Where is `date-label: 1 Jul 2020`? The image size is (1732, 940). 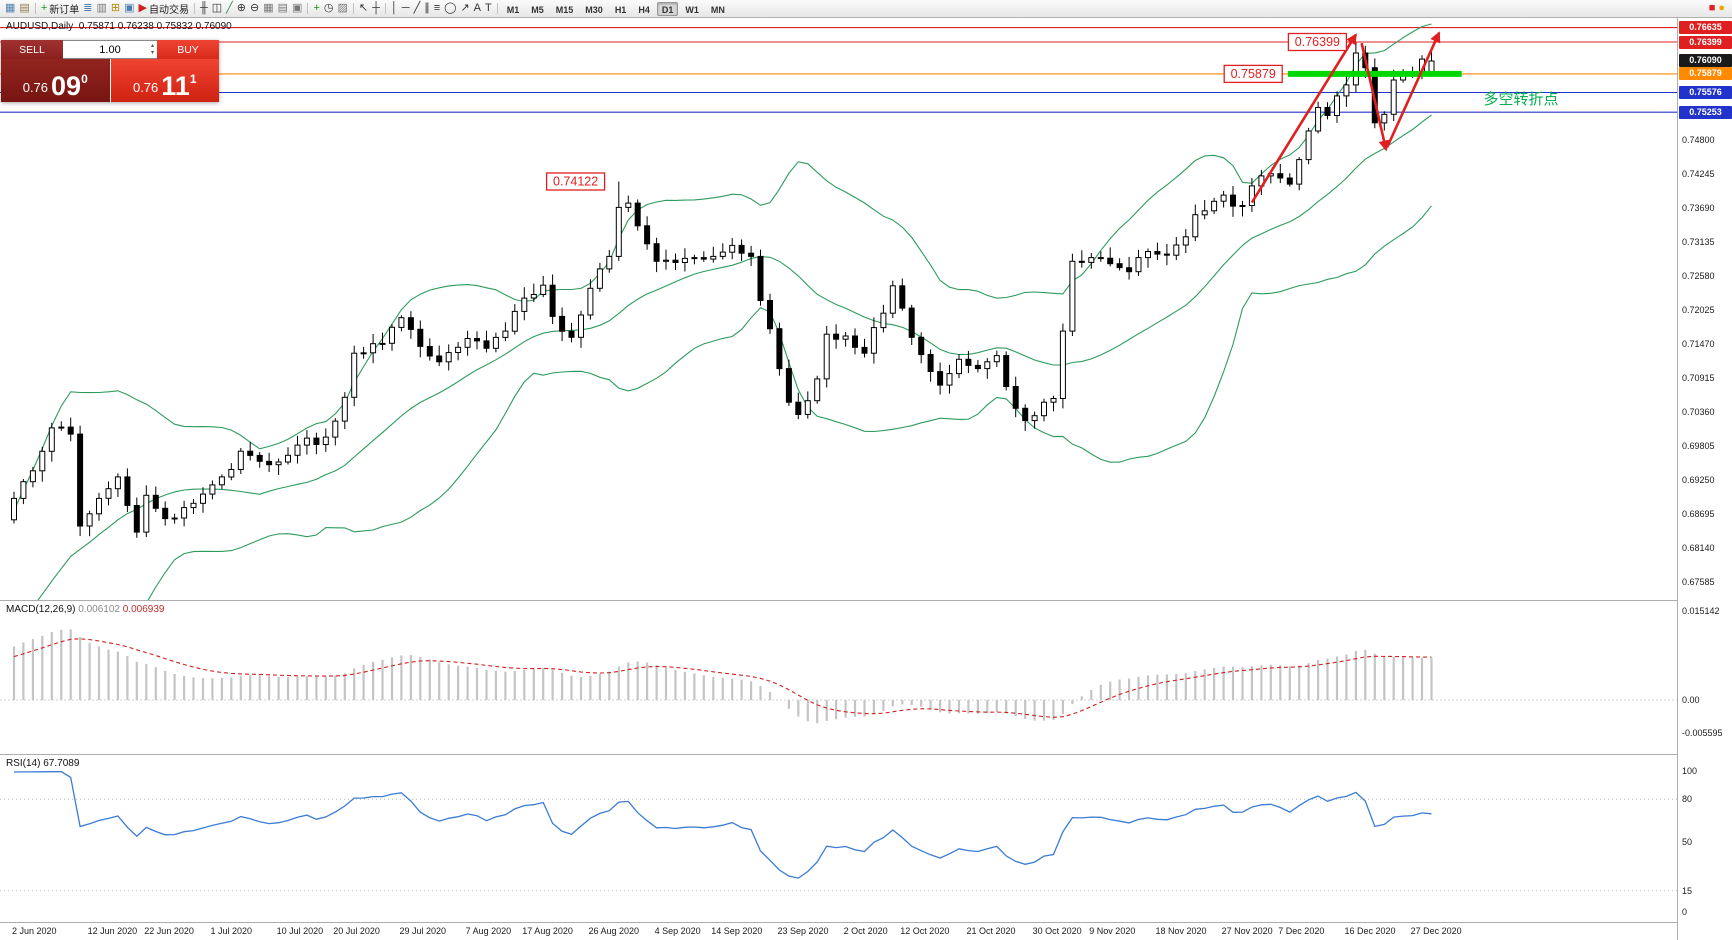 date-label: 1 Jul 2020 is located at coordinates (231, 931).